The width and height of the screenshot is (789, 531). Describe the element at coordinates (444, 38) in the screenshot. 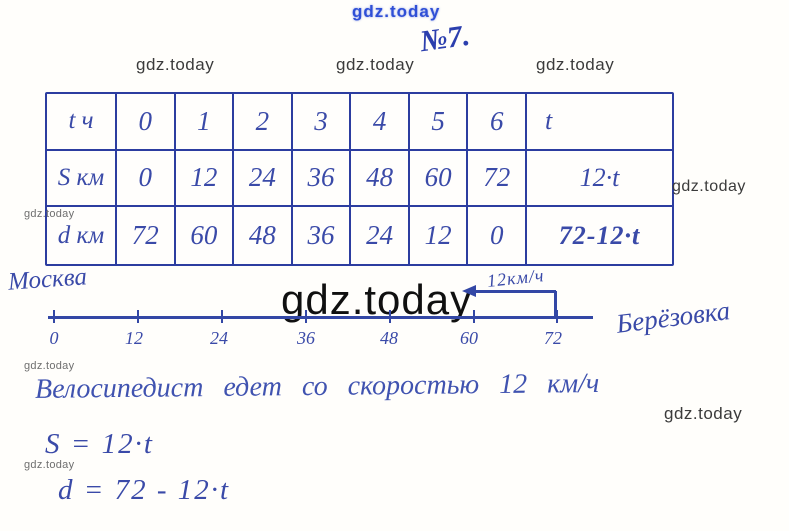

I see `problem-number: №7.` at that location.